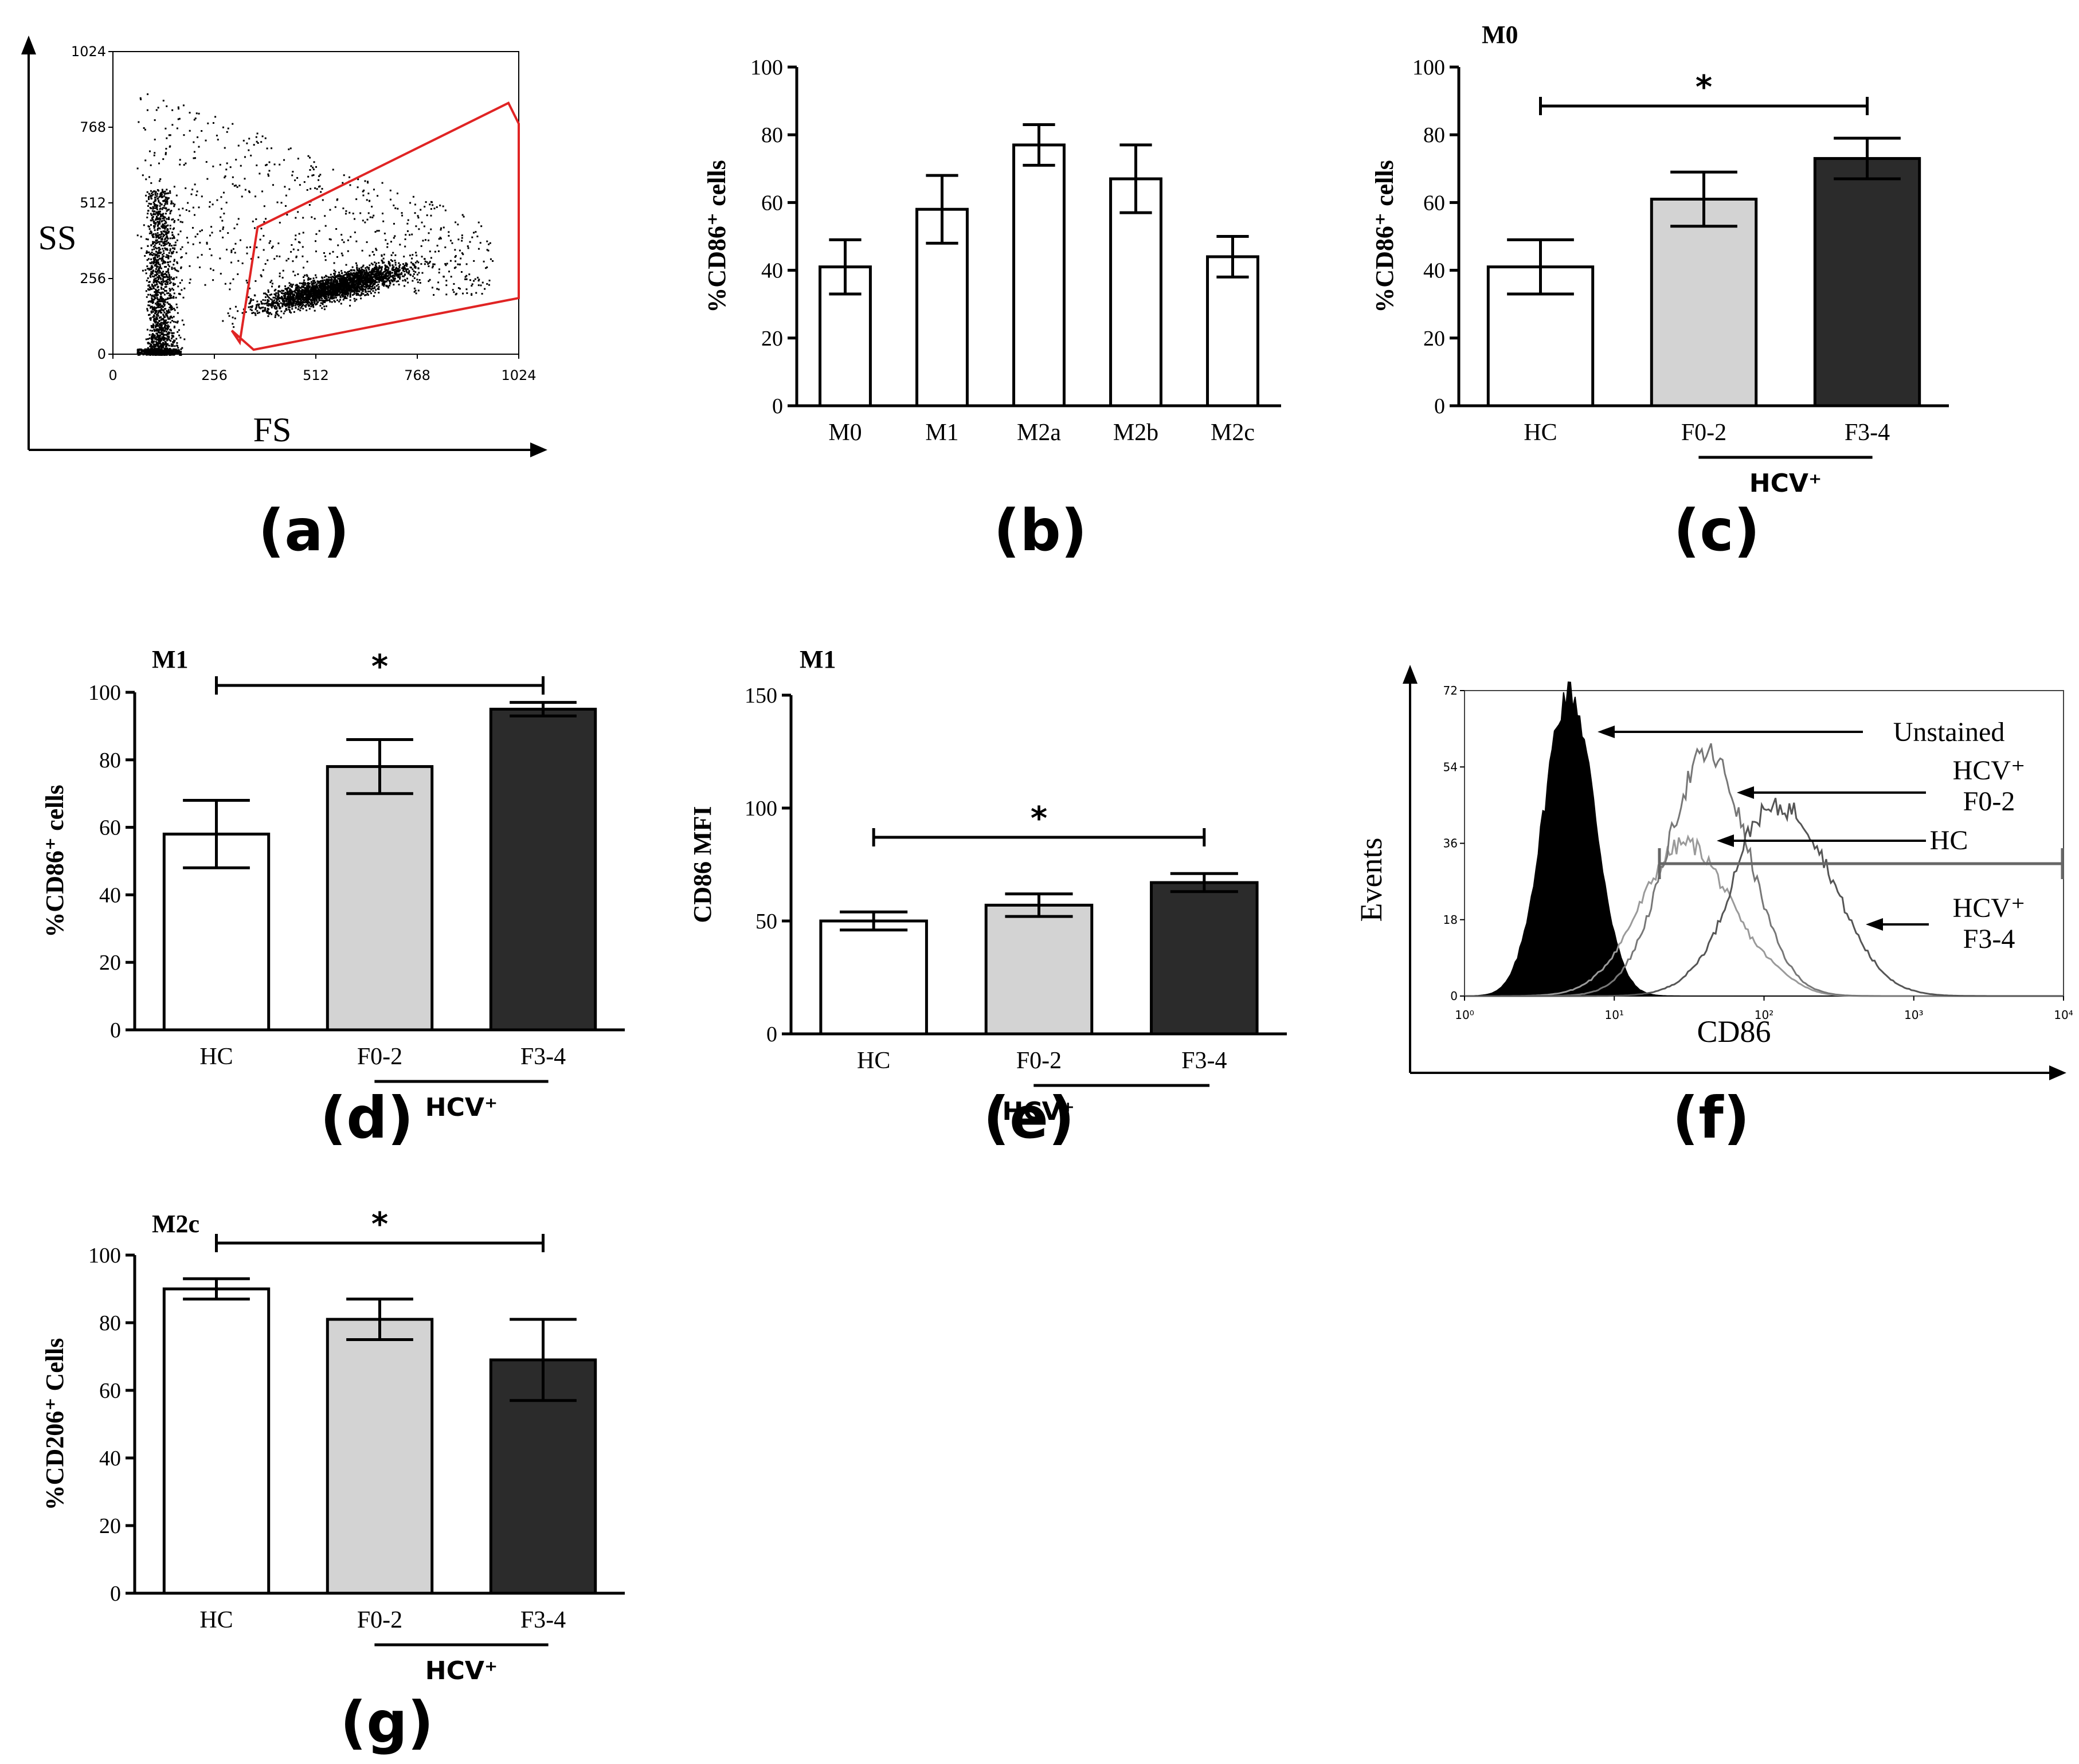 This screenshot has width=2079, height=1764. Describe the element at coordinates (110, 1323) in the screenshot. I see `y-tick-label: 80` at that location.